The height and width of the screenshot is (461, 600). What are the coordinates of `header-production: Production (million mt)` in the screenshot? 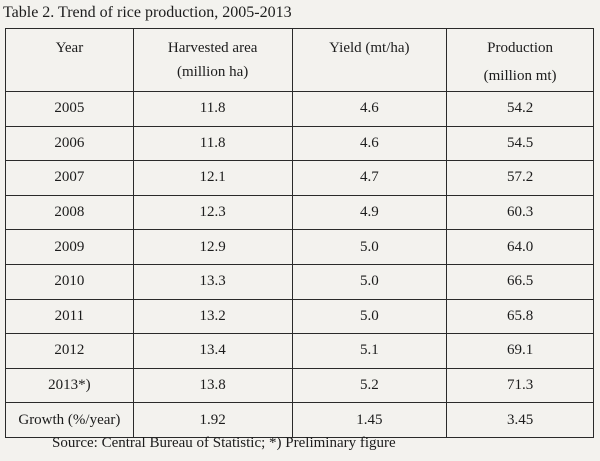 It's located at (520, 60).